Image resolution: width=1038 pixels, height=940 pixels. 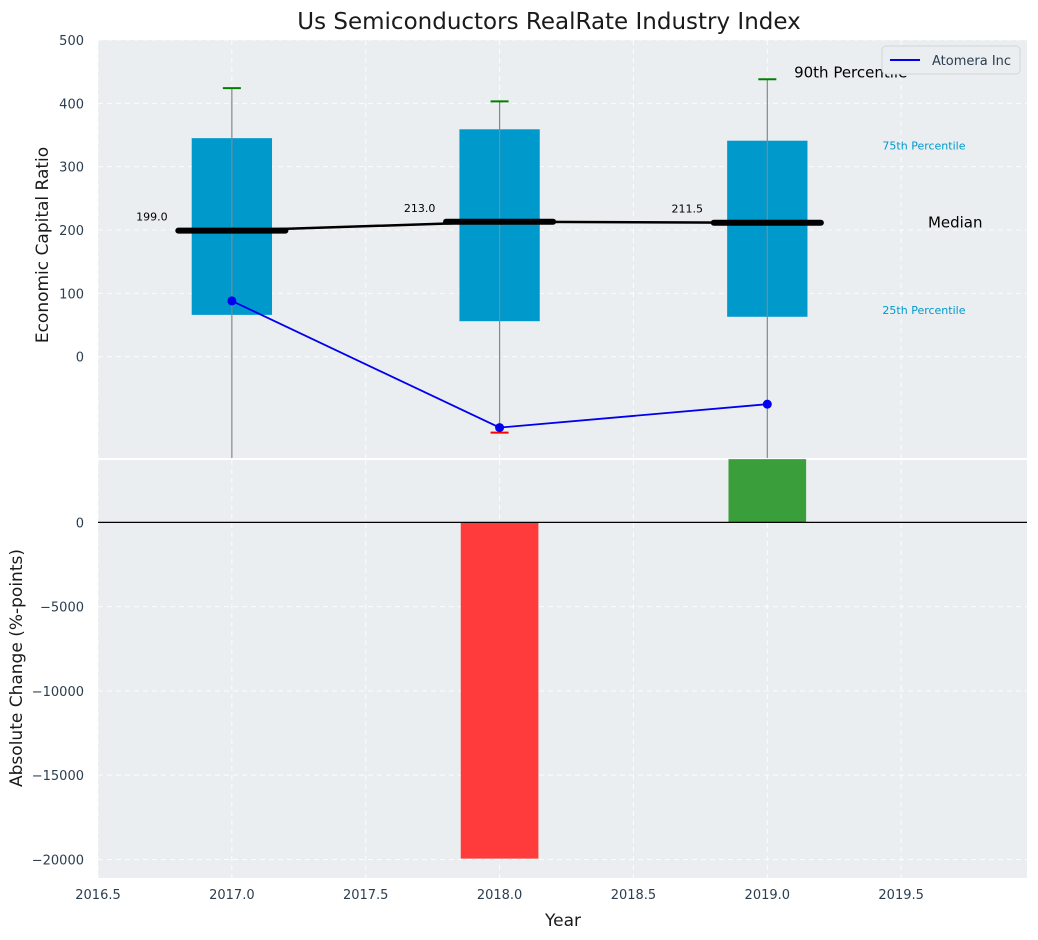 I want to click on top-y-tick-label: 300, so click(x=71, y=168).